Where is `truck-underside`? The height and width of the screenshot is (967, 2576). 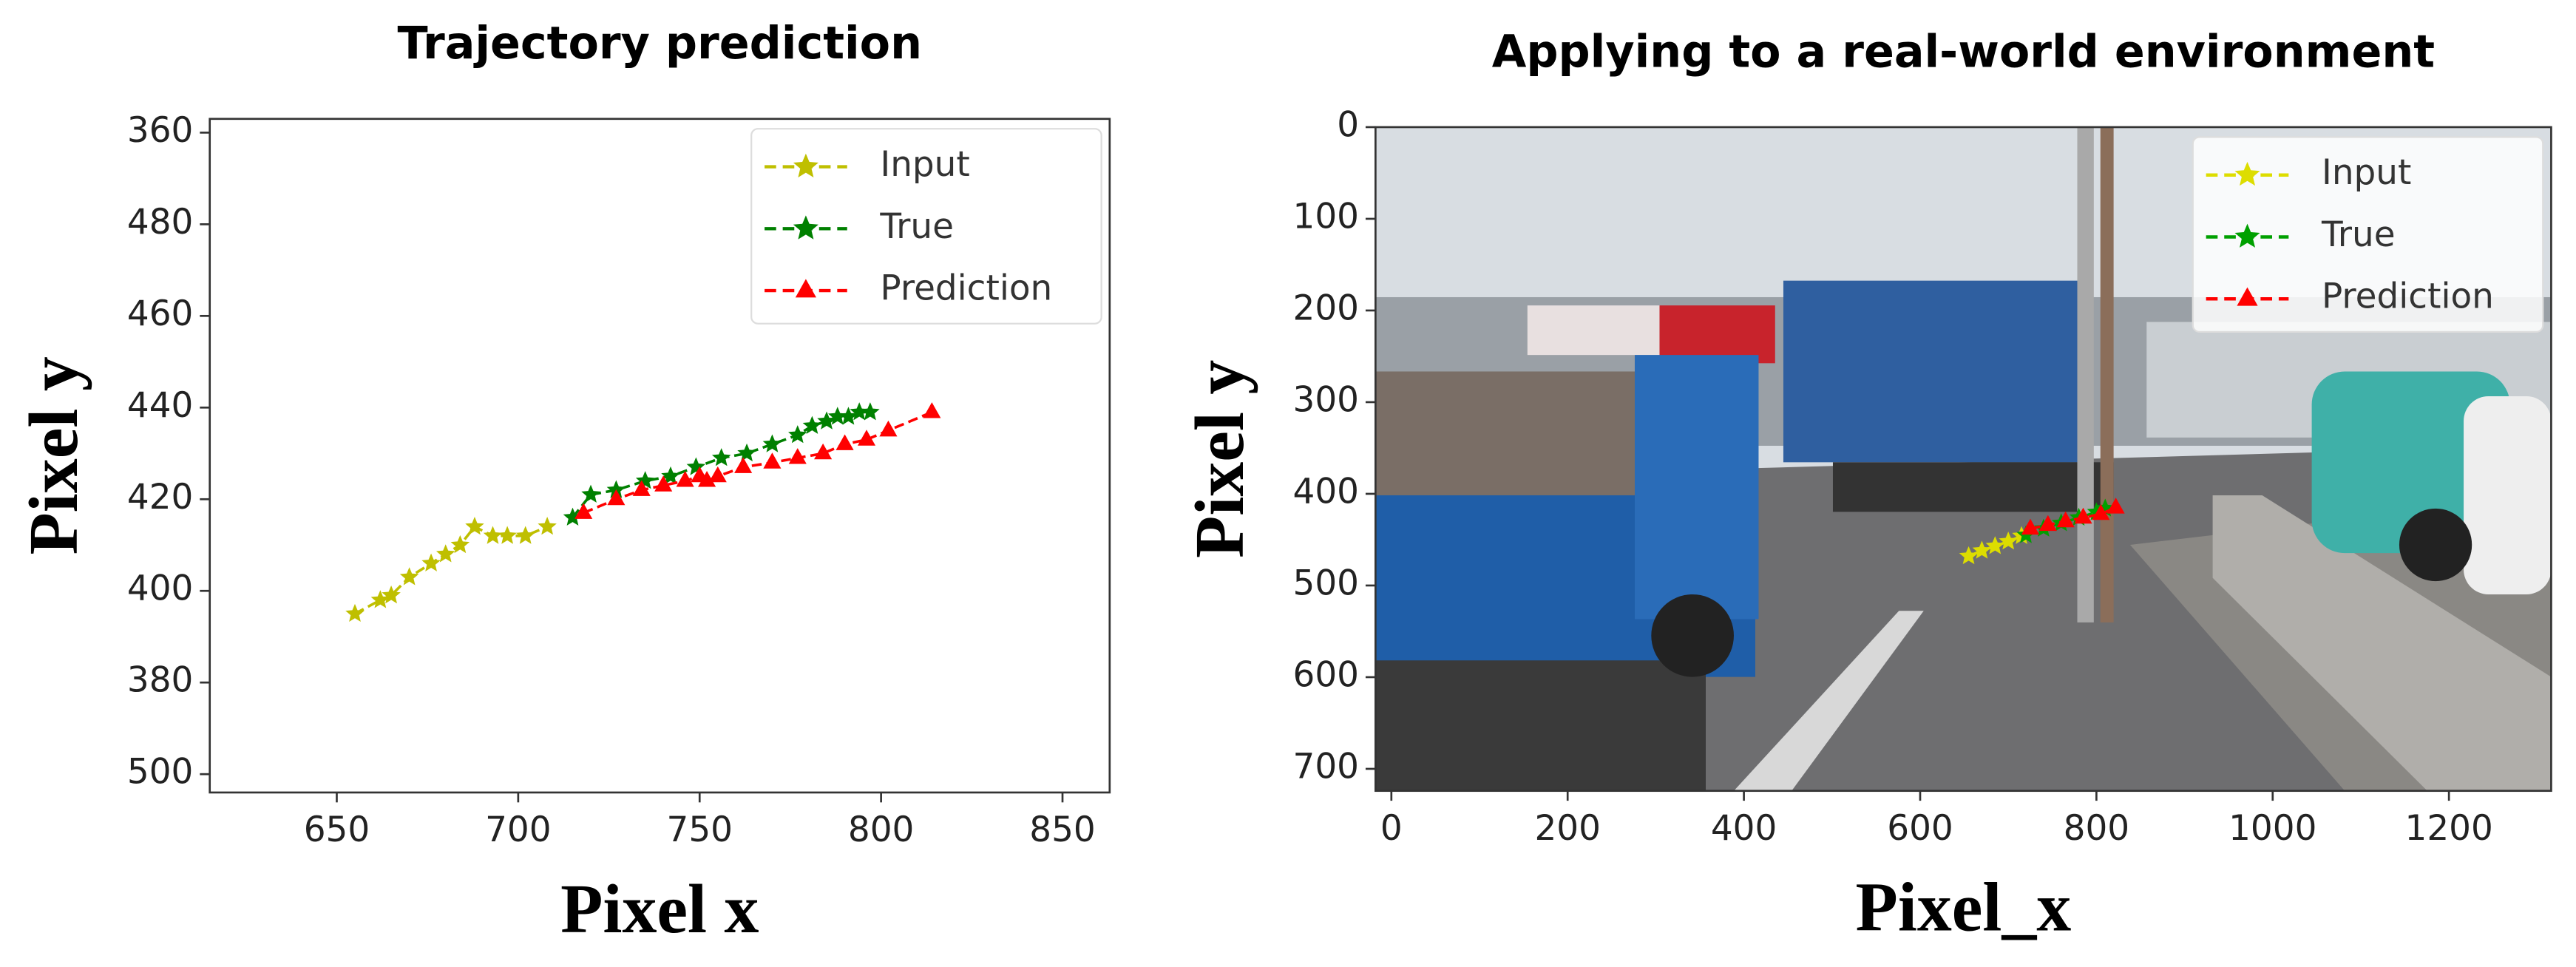
truck-underside is located at coordinates (1540, 725).